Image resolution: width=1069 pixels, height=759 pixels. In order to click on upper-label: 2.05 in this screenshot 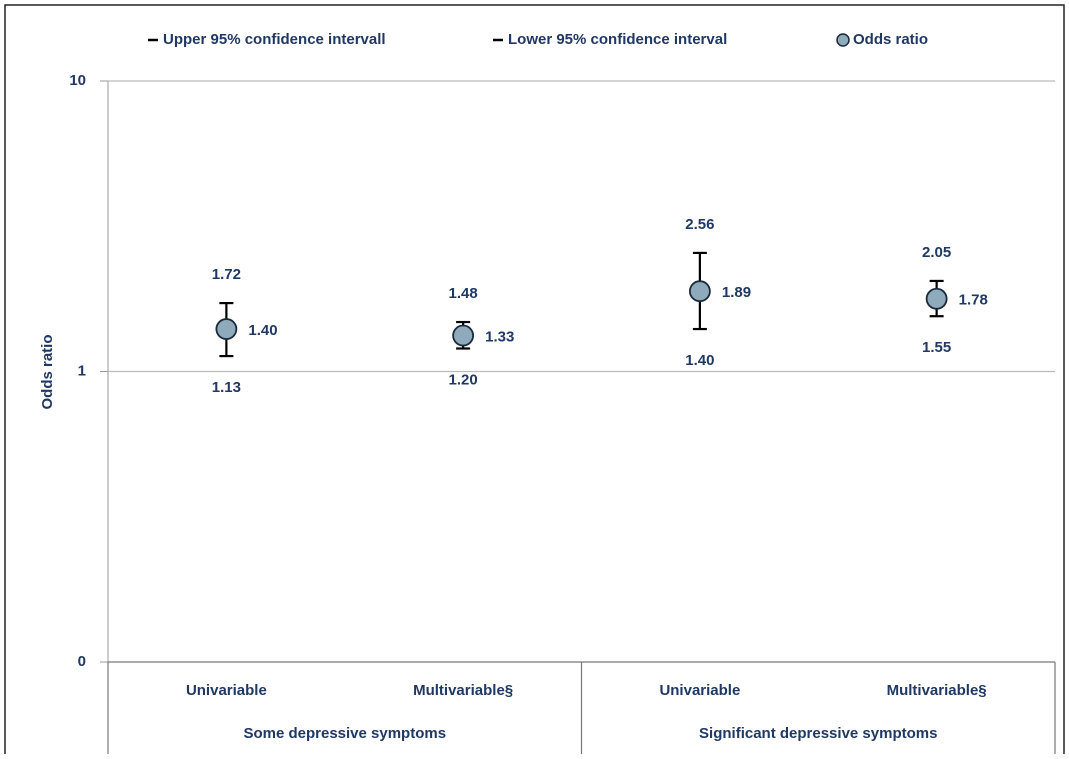, I will do `click(936, 252)`.